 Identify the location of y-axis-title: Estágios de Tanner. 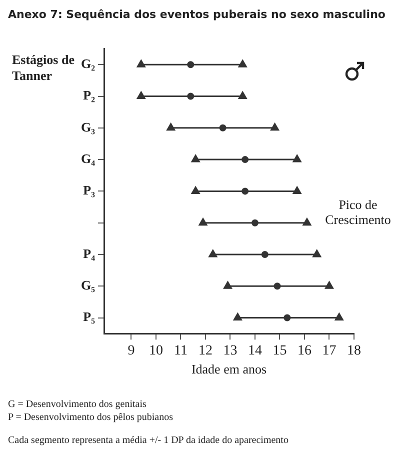
(43, 67).